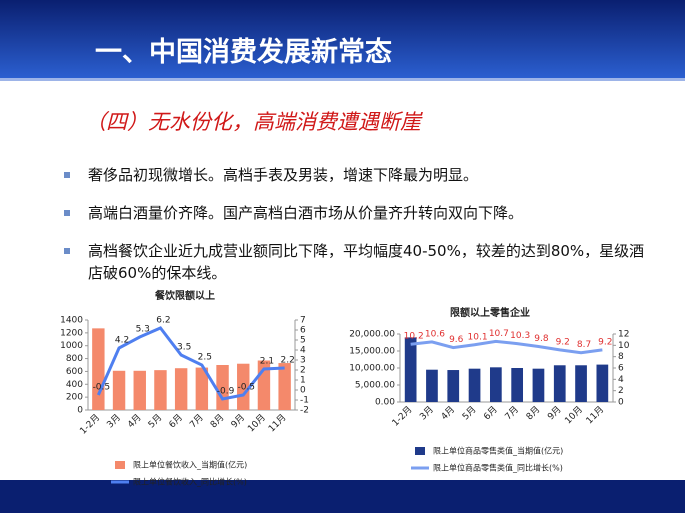 The width and height of the screenshot is (685, 513). I want to click on y2-tick-label: 5, so click(303, 341).